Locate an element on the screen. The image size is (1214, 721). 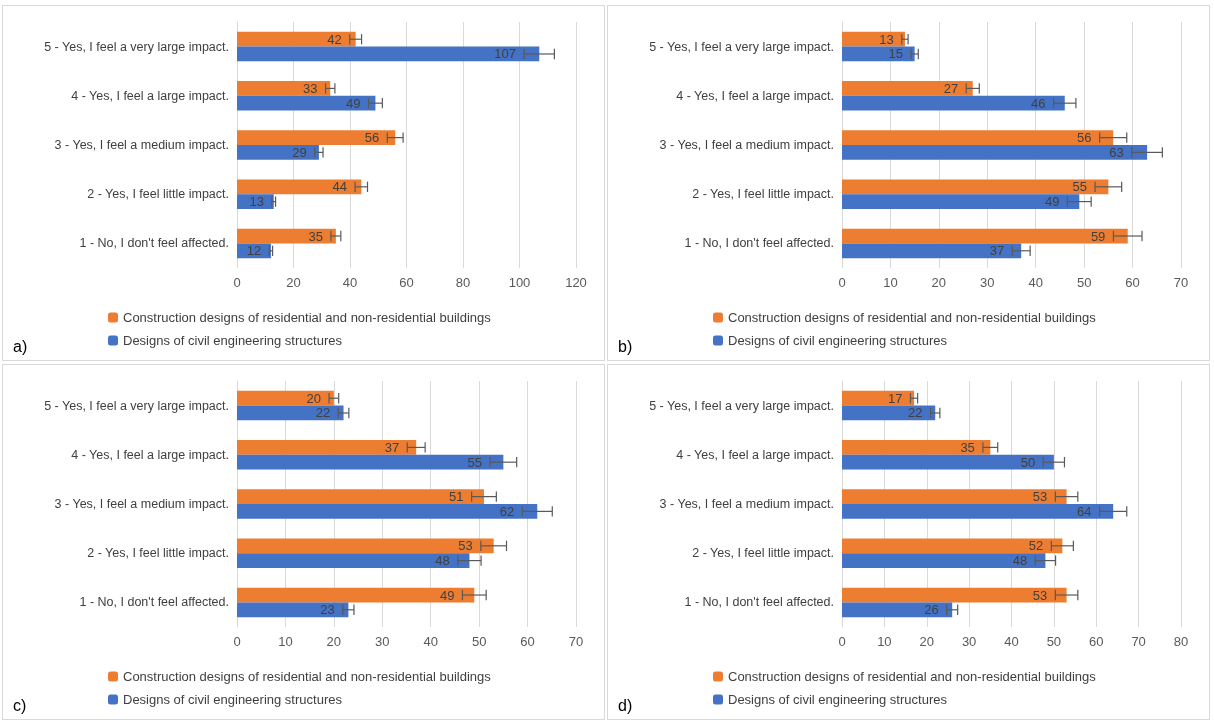
x-tick-label: 120 is located at coordinates (576, 282).